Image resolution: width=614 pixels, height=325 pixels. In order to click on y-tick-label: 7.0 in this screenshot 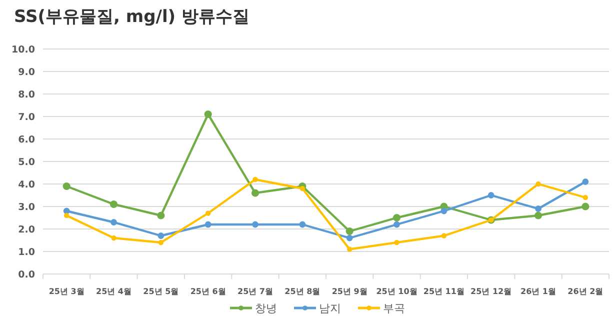, I will do `click(27, 117)`.